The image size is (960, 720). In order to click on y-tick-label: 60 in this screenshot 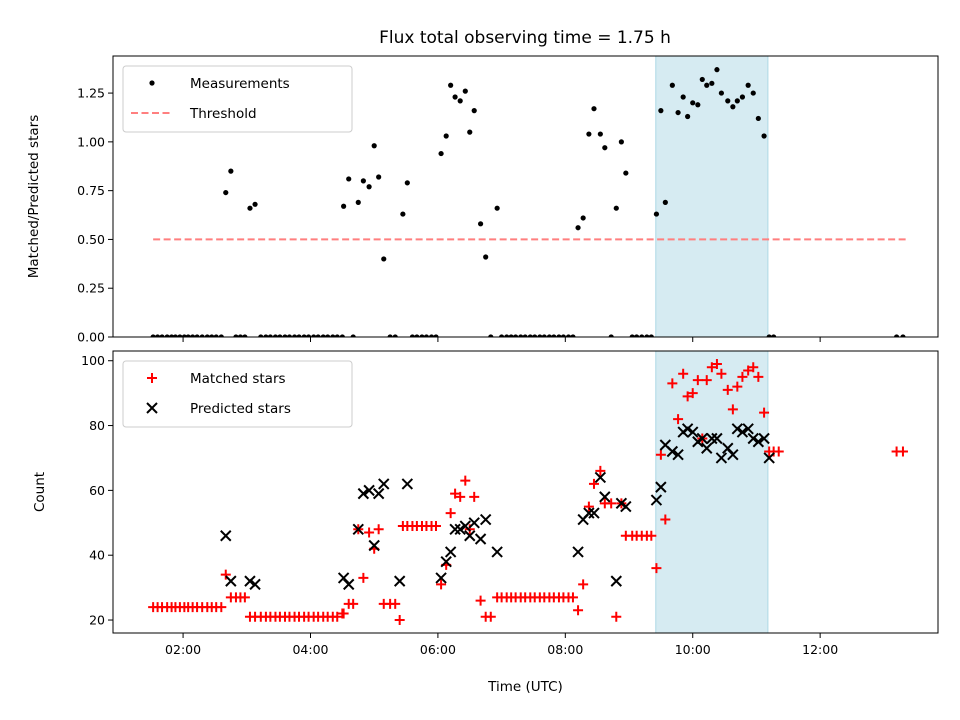, I will do `click(97, 490)`.